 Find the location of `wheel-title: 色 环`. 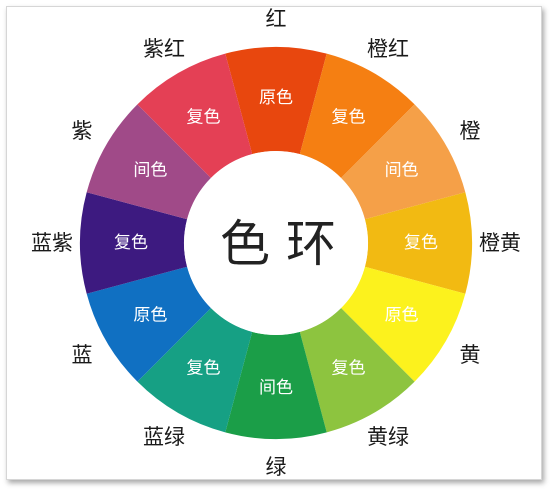

wheel-title: 色 环 is located at coordinates (278, 244).